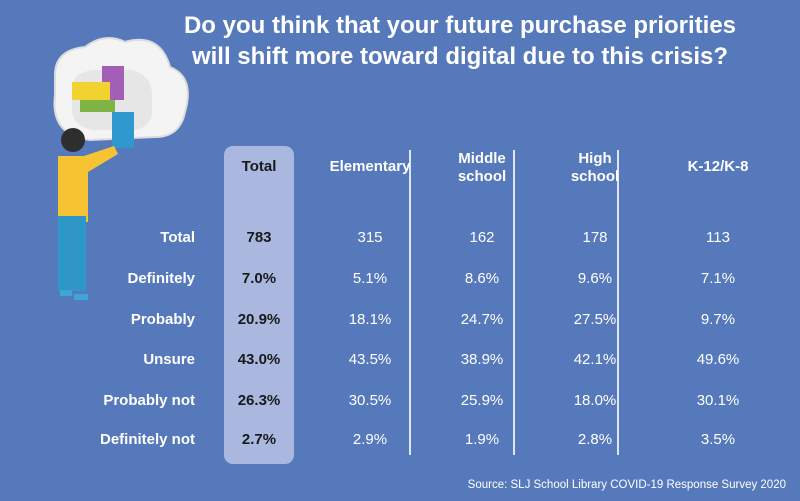 The width and height of the screenshot is (800, 501). I want to click on table-cell: 315, so click(370, 237).